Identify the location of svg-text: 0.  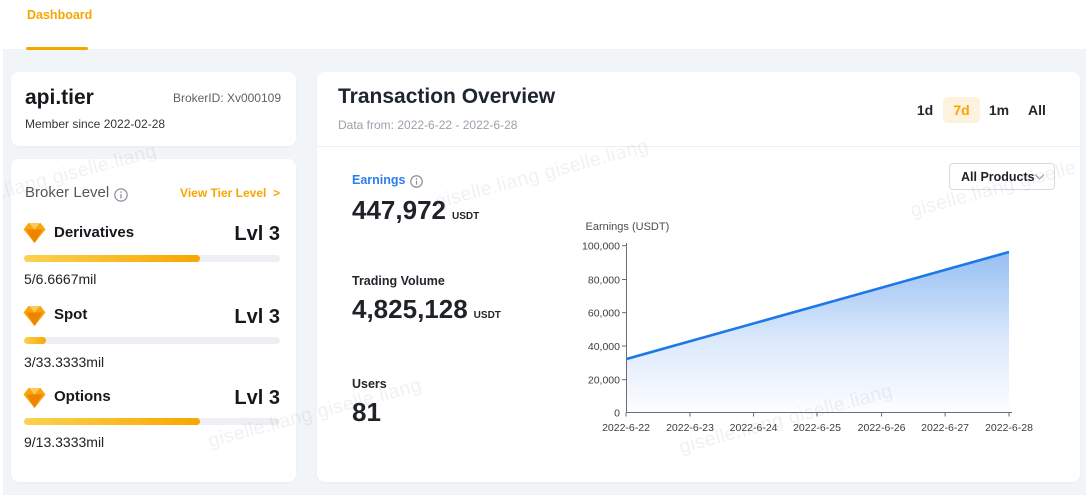
(617, 413).